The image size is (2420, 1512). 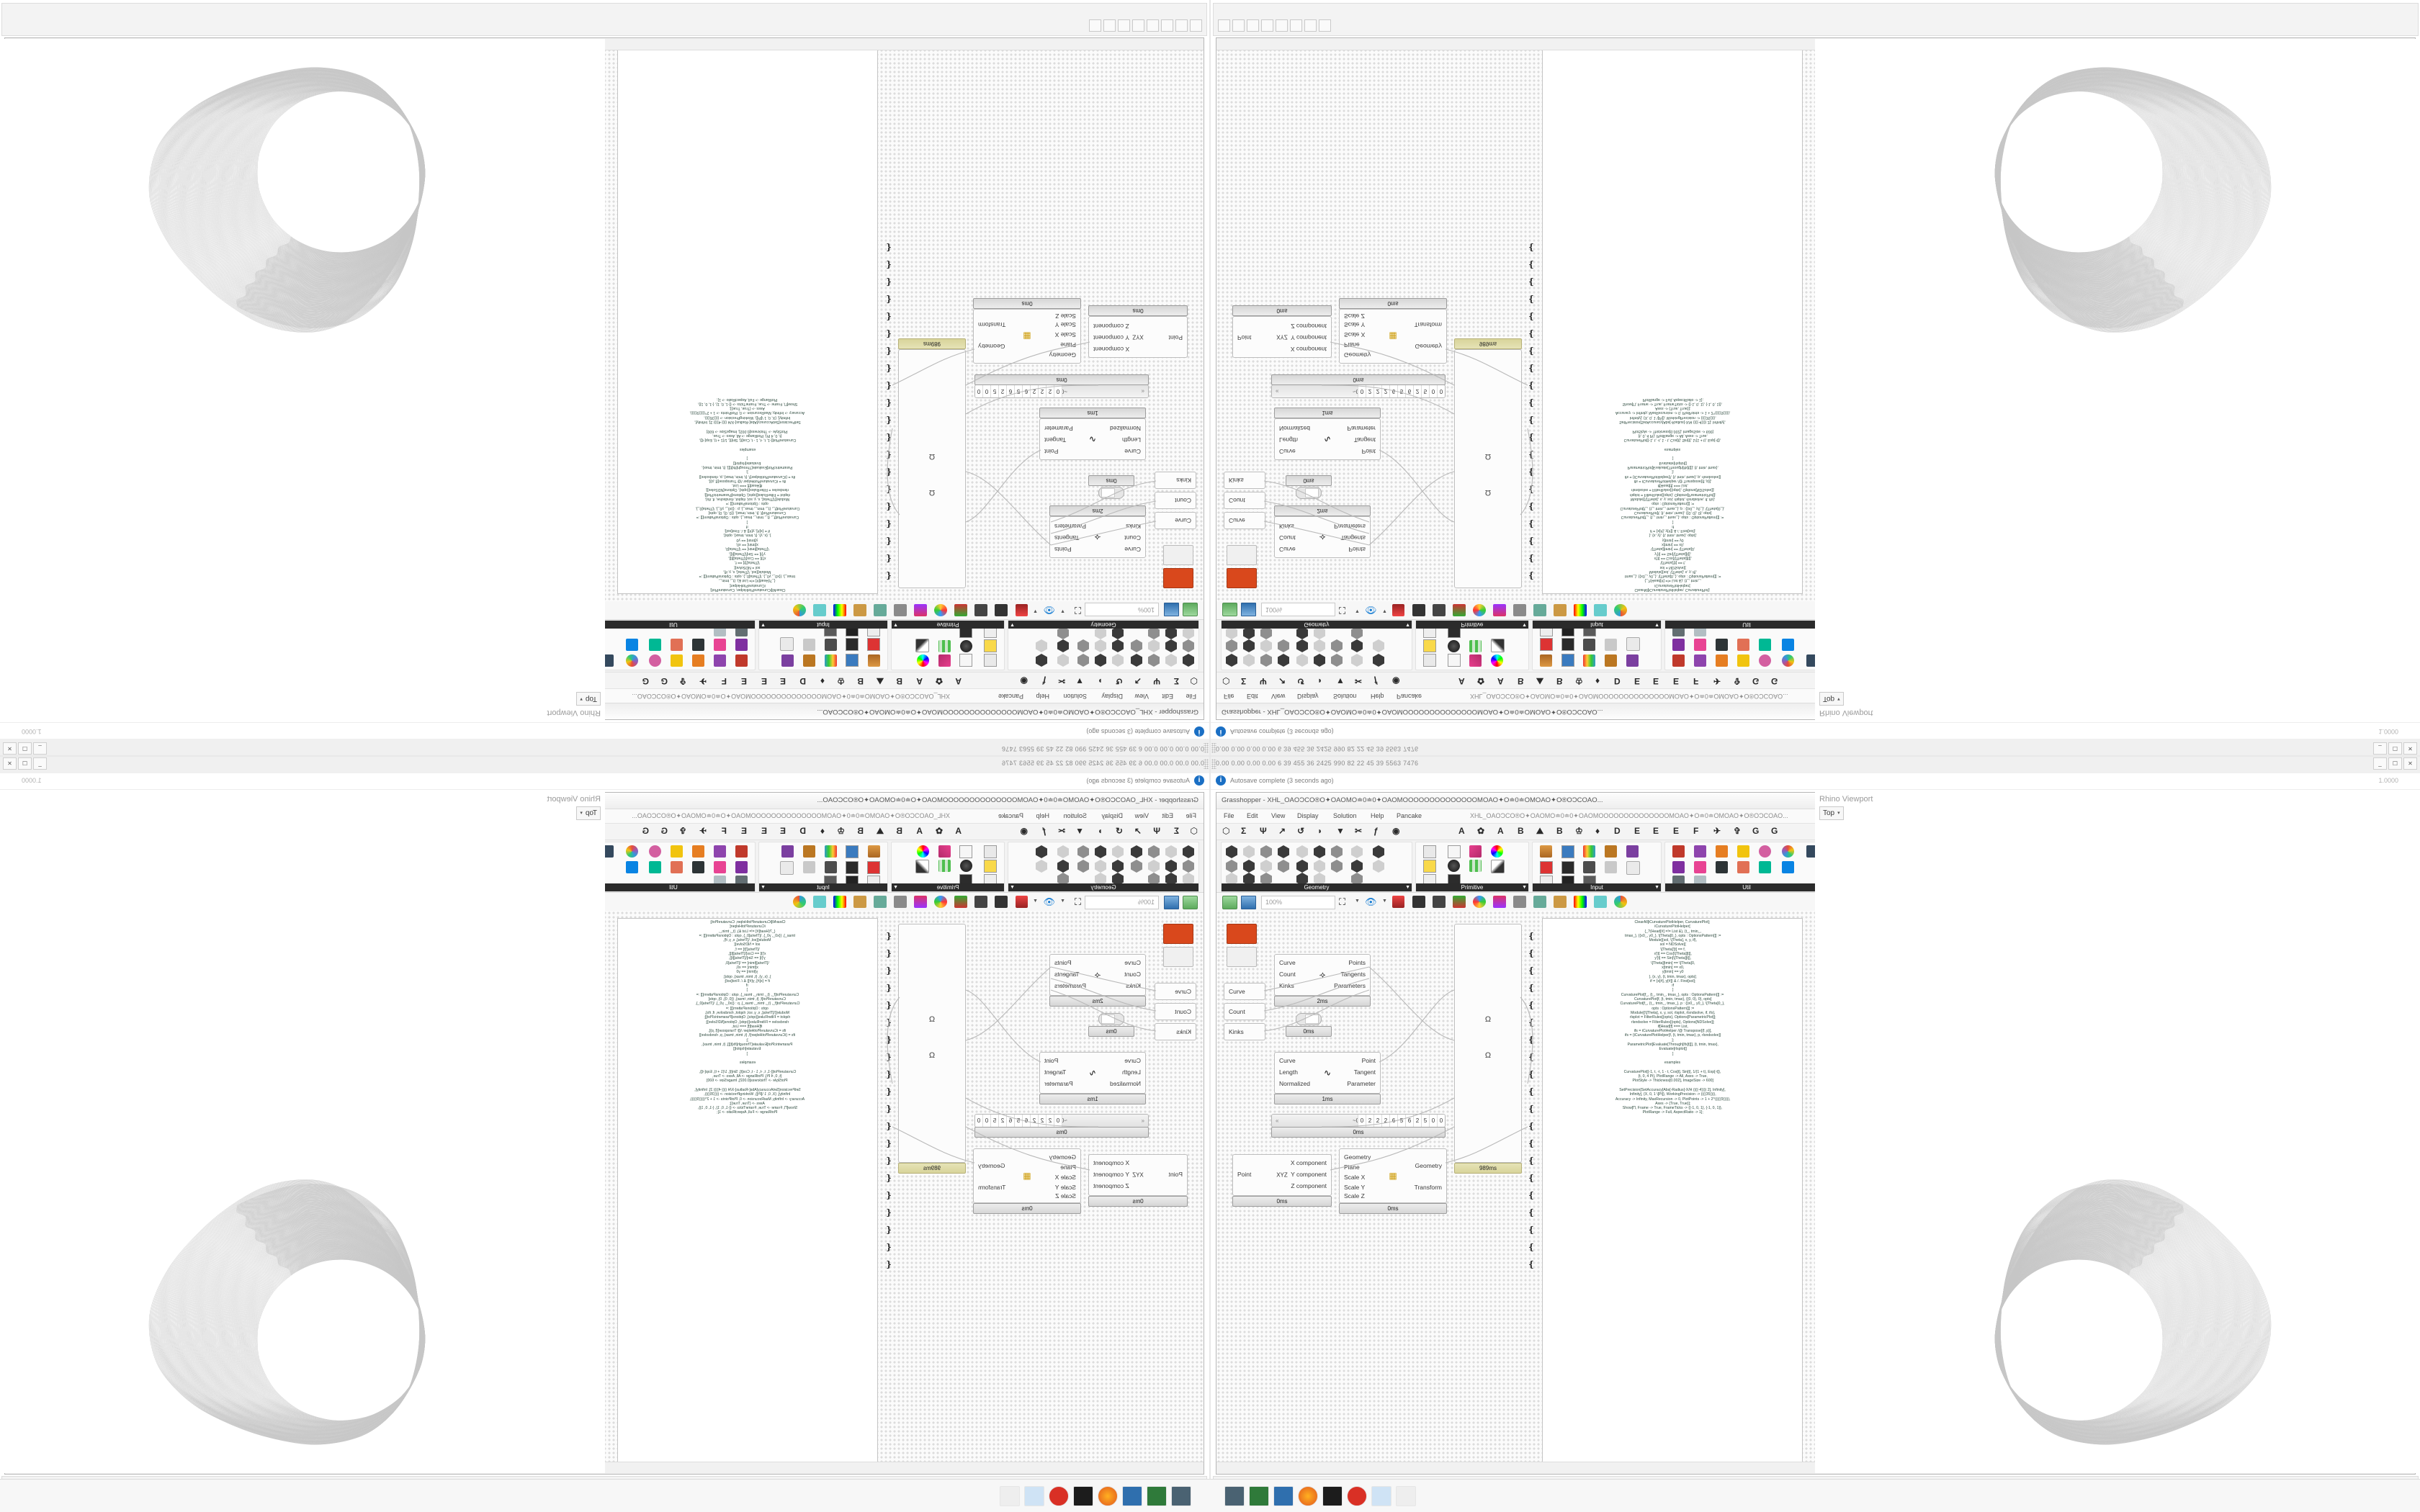 What do you see at coordinates (1083, 1496) in the screenshot?
I see `rhino-icon` at bounding box center [1083, 1496].